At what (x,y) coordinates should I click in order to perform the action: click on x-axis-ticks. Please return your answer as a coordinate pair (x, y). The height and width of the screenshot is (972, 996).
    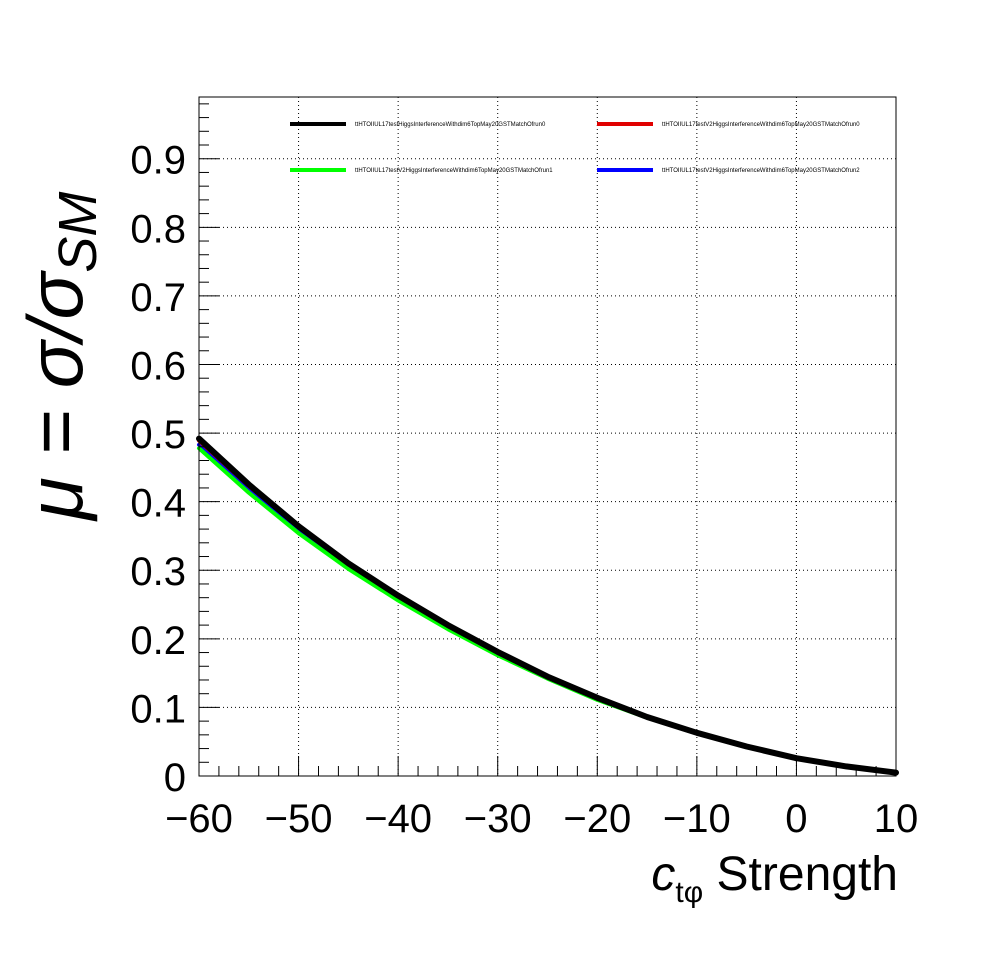
    Looking at the image, I should click on (547, 766).